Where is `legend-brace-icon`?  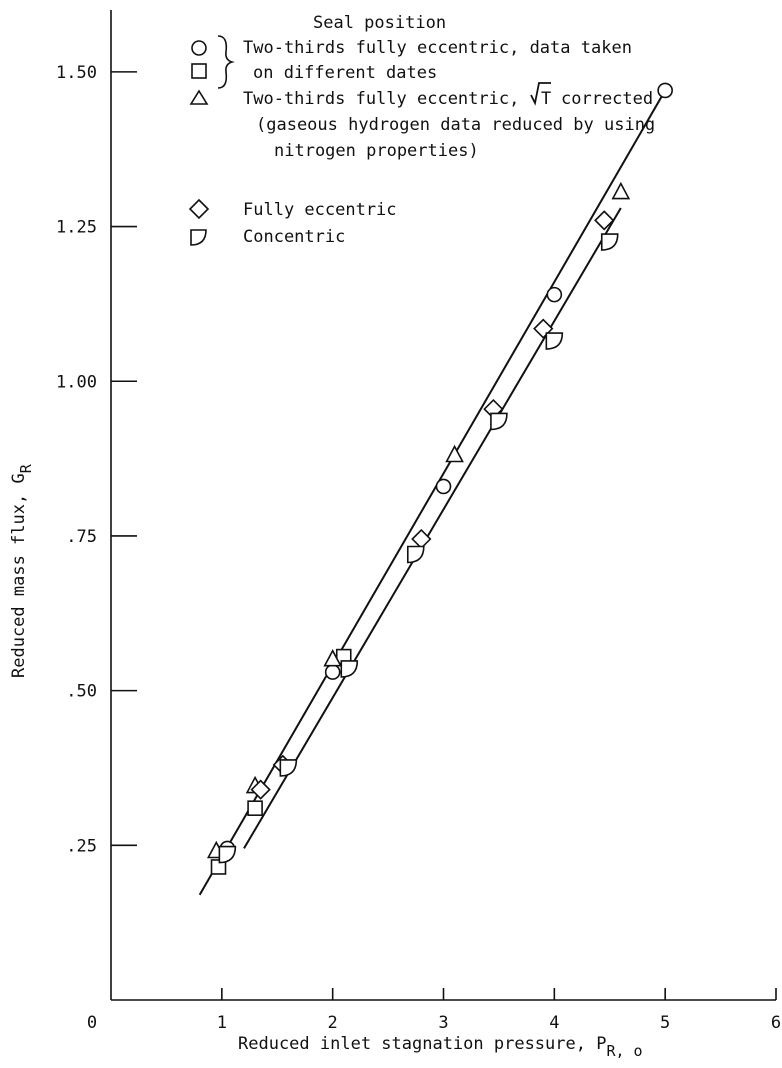 legend-brace-icon is located at coordinates (226, 62).